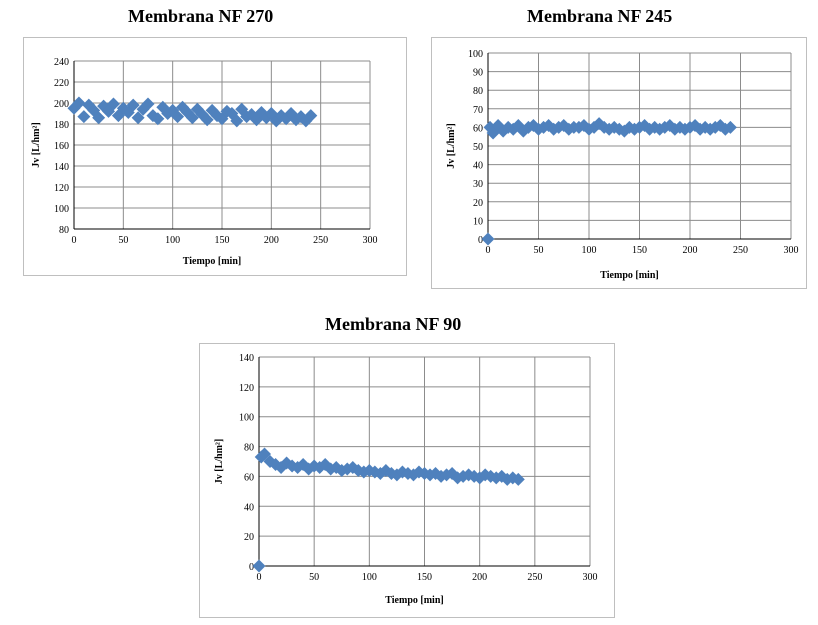  Describe the element at coordinates (61, 83) in the screenshot. I see `y-tick-label: 220` at that location.